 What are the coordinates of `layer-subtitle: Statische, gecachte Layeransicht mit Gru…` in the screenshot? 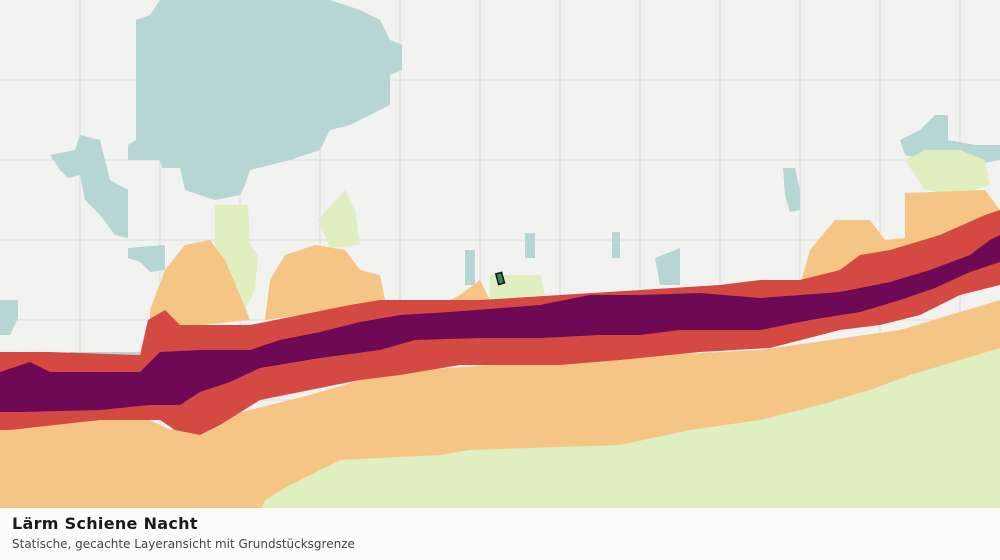 It's located at (183, 544).